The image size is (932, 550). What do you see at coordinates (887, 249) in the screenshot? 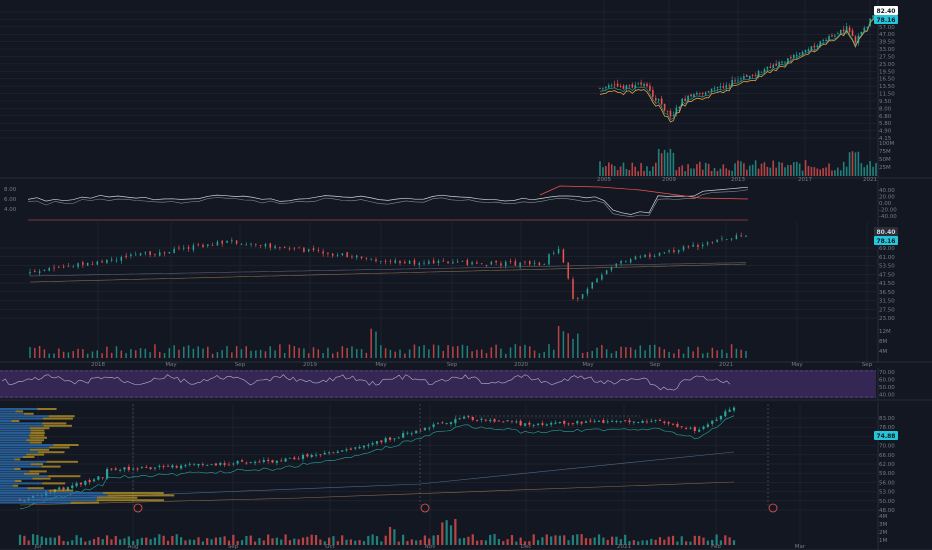
I see `y-tick-label: 69.00` at bounding box center [887, 249].